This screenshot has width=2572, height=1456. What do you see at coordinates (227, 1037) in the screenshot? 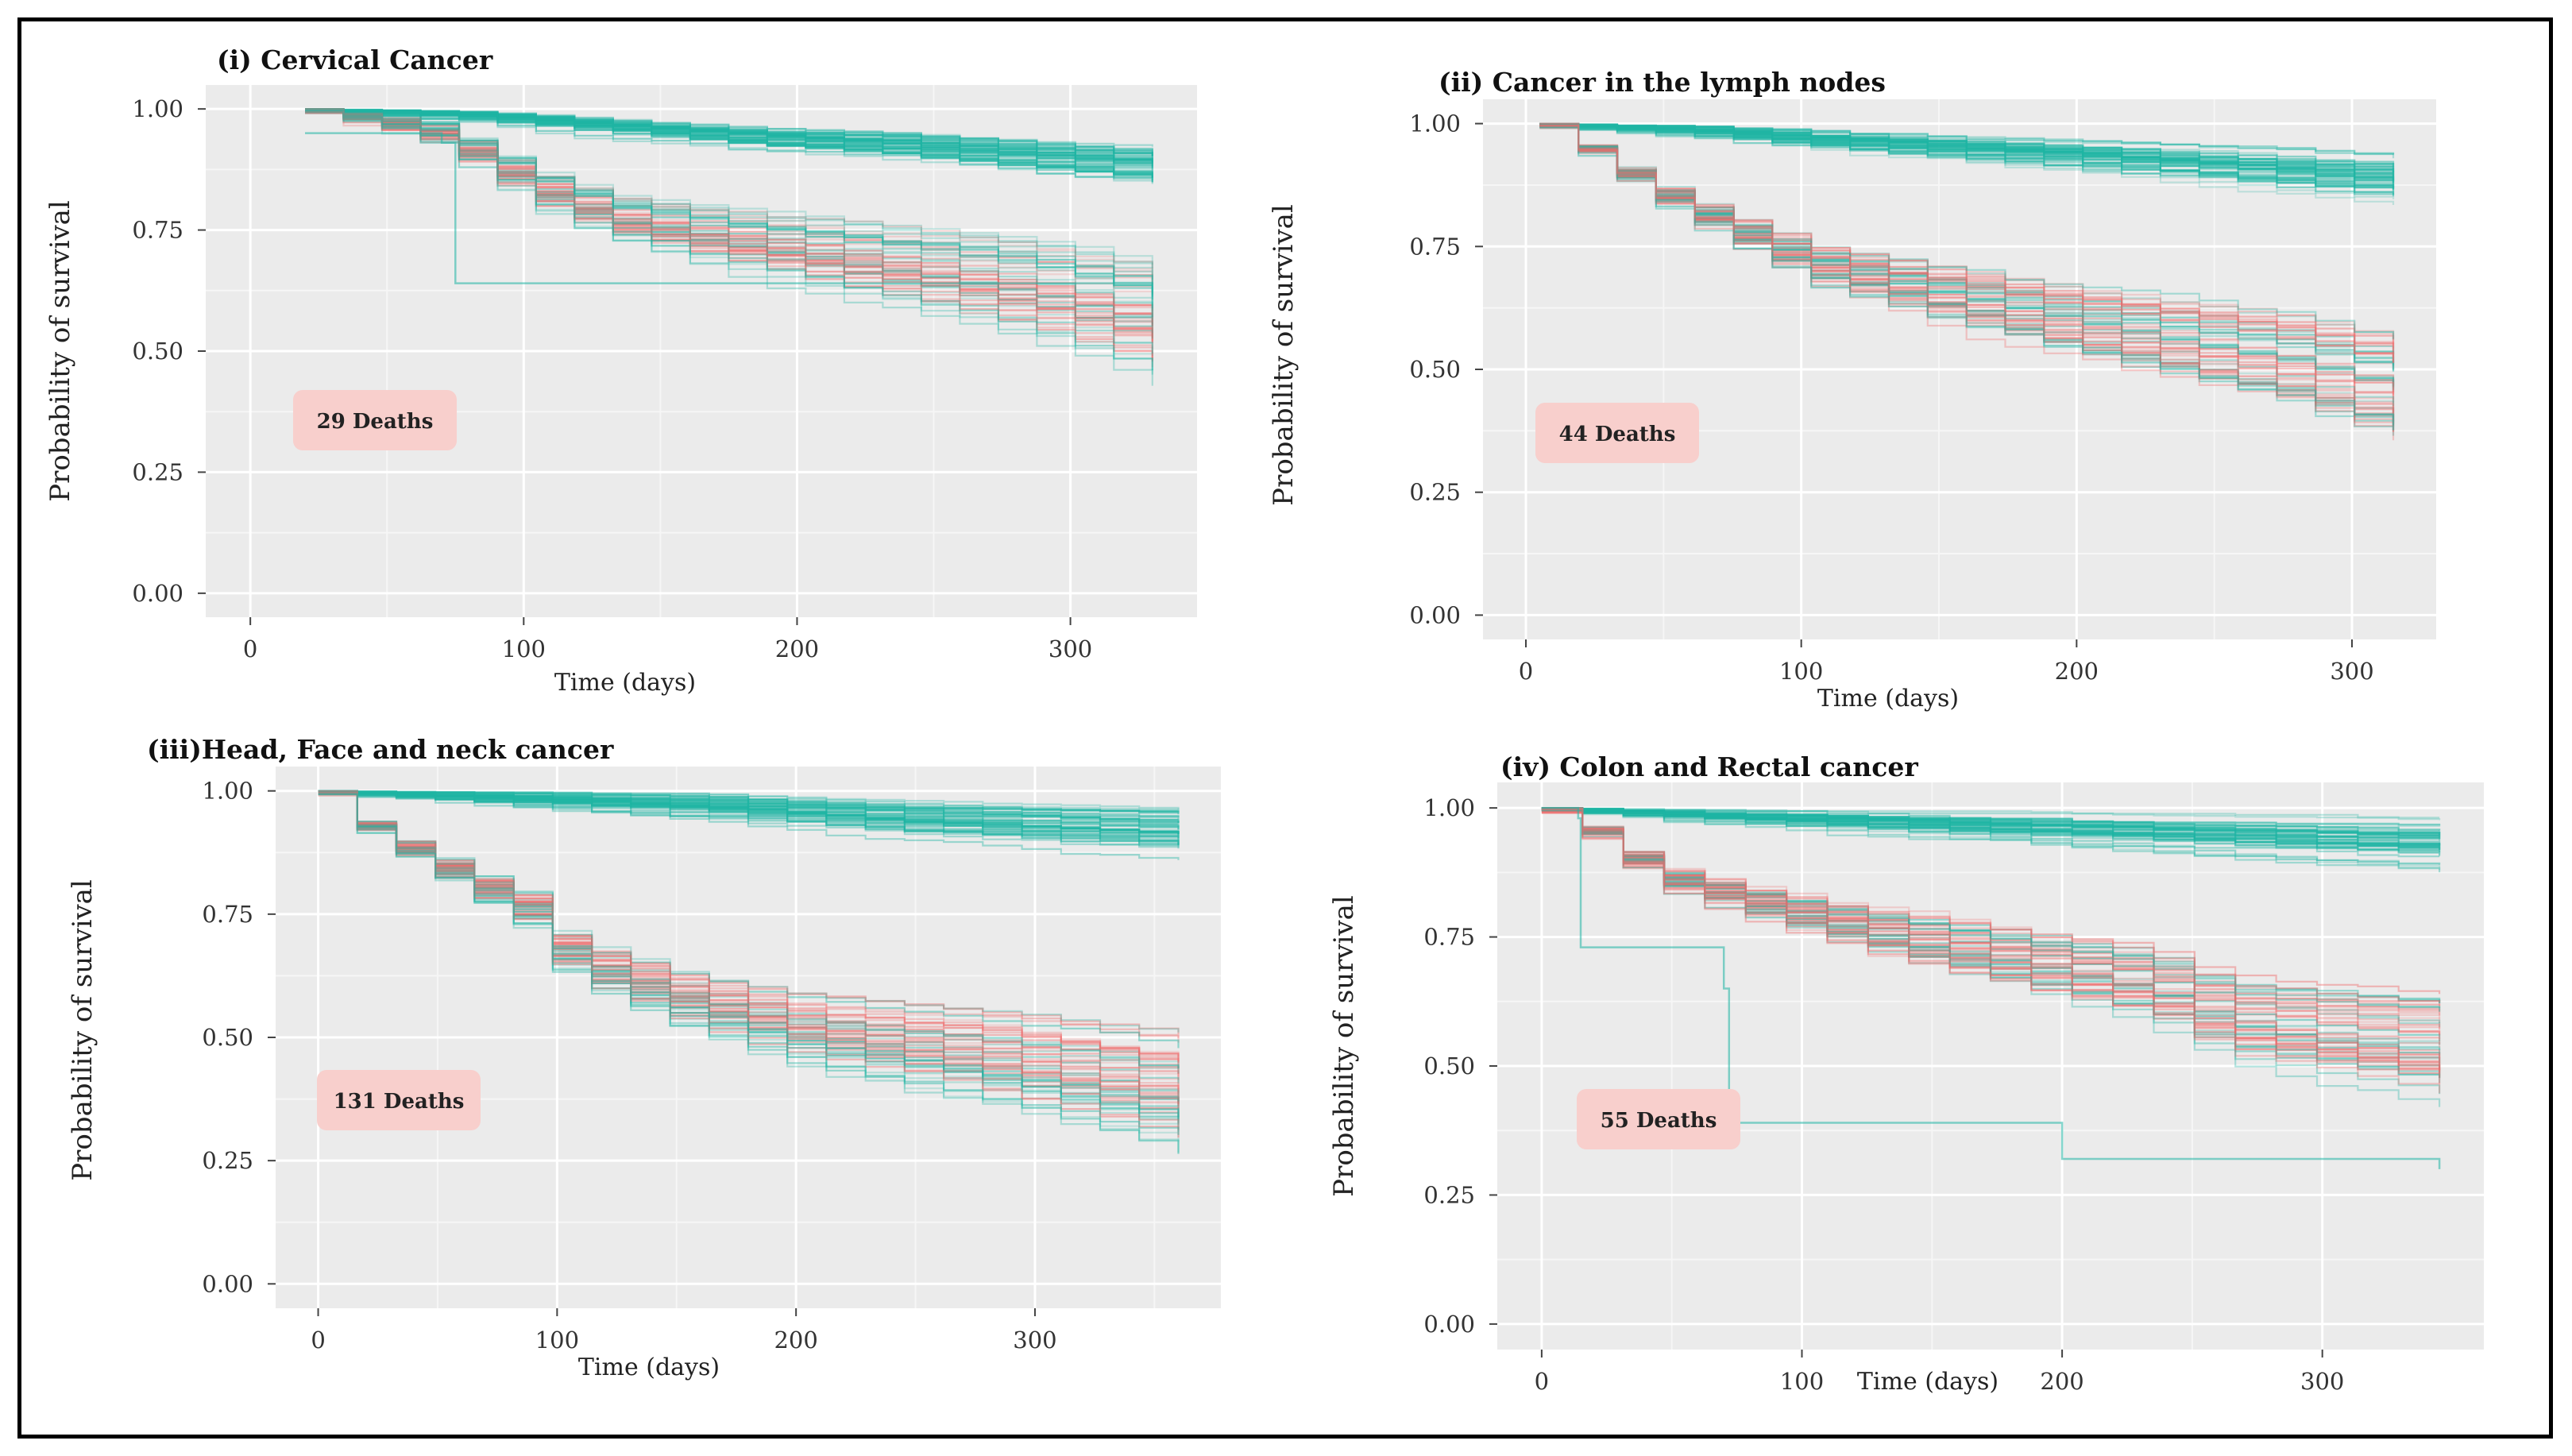
I see `y-tick-label: 0.50` at bounding box center [227, 1037].